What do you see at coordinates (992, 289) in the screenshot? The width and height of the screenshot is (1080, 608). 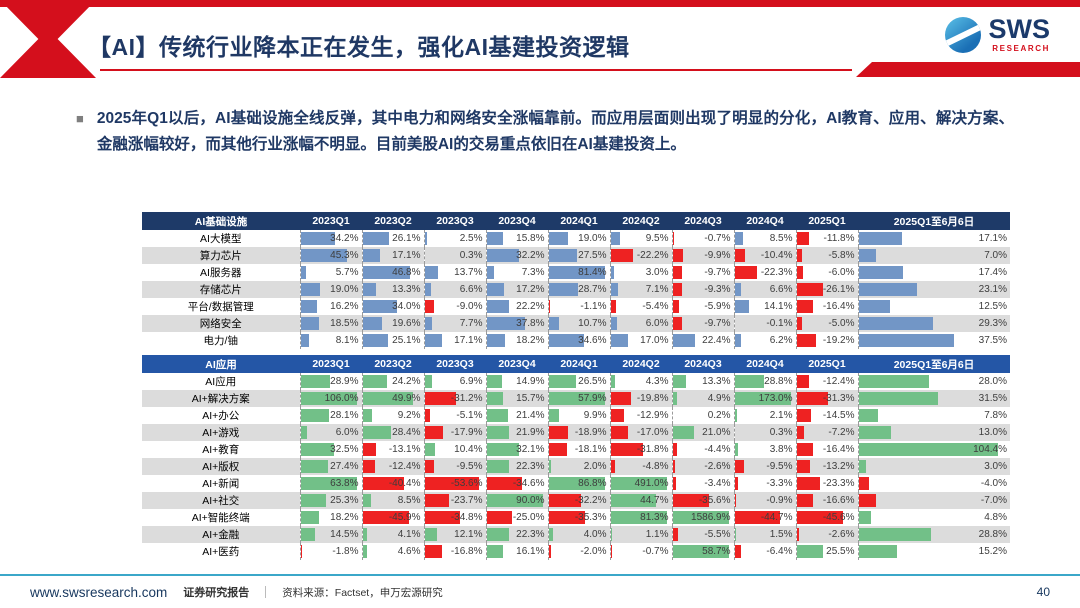 I see `cell-value: 23.1%` at bounding box center [992, 289].